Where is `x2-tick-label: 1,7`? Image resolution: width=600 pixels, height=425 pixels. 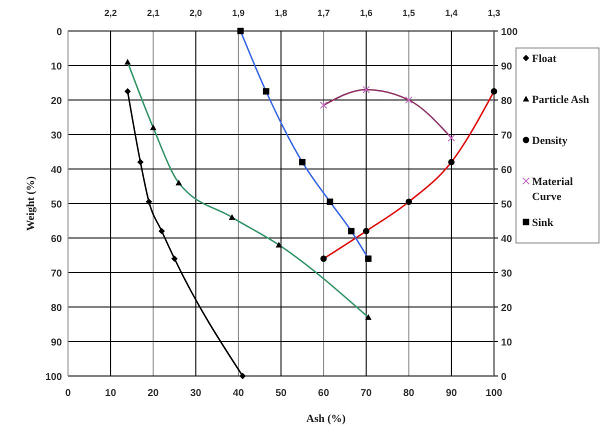 x2-tick-label: 1,7 is located at coordinates (323, 13).